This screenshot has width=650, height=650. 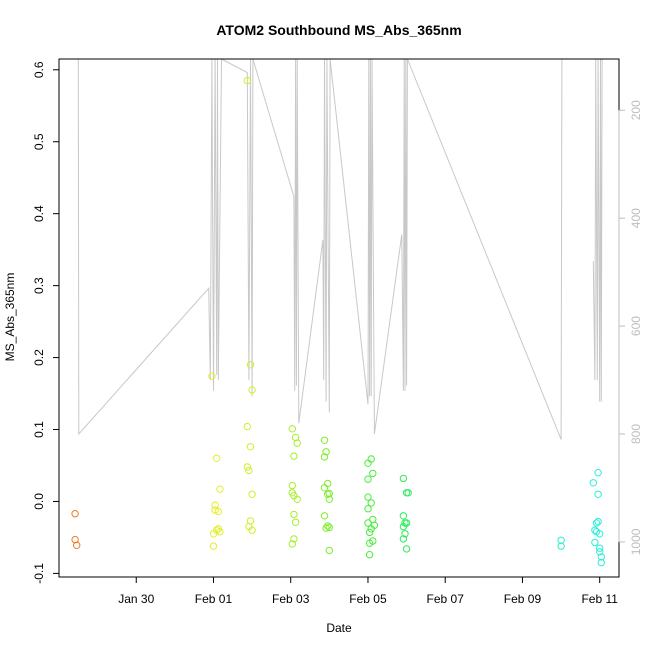 What do you see at coordinates (136, 599) in the screenshot?
I see `x-tick-label: Jan 30` at bounding box center [136, 599].